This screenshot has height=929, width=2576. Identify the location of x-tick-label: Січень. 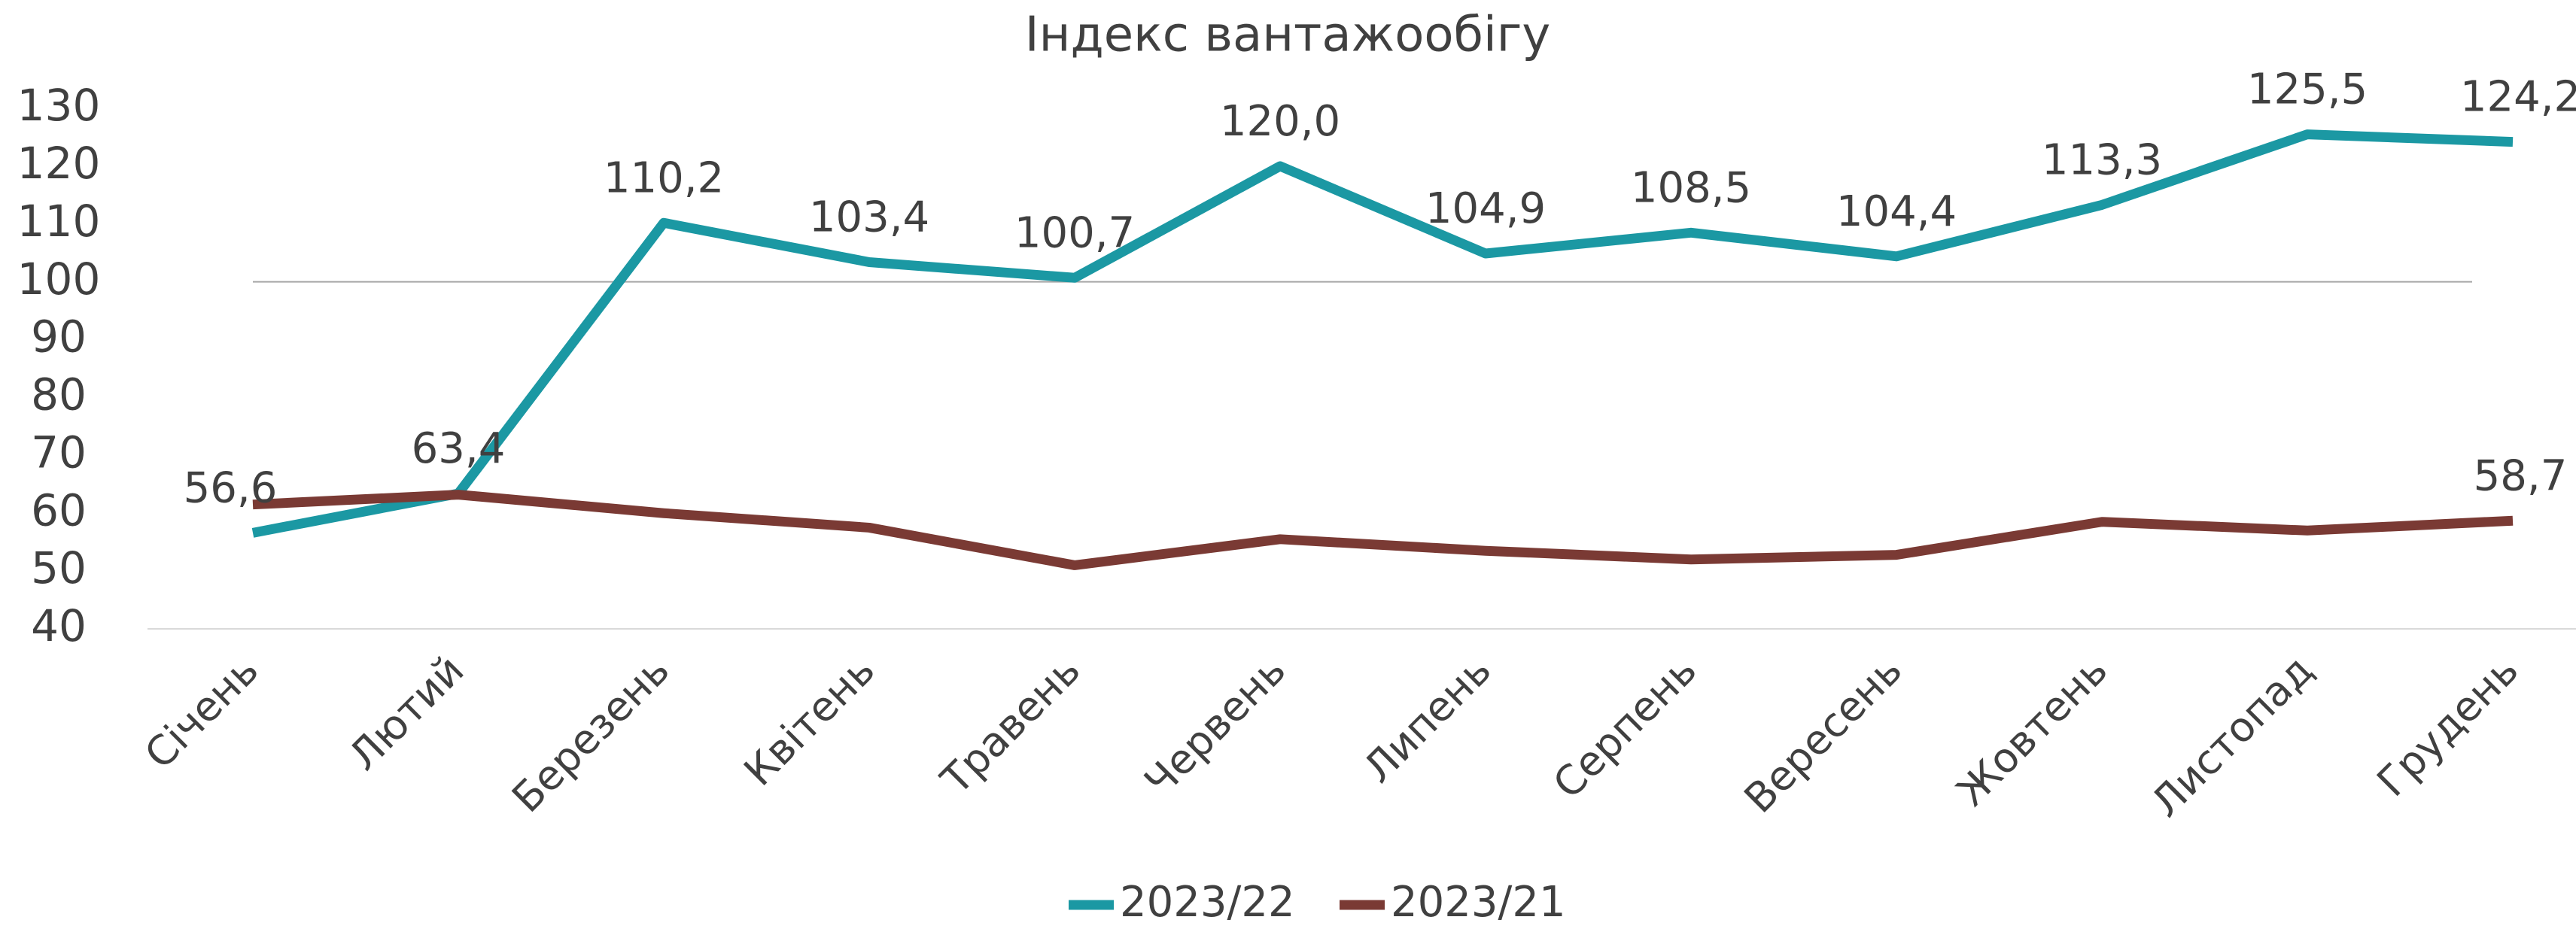
(201, 712).